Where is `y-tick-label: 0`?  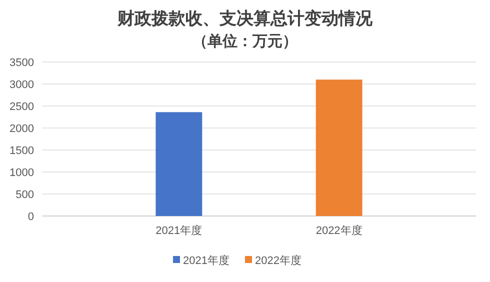 y-tick-label: 0 is located at coordinates (31, 216).